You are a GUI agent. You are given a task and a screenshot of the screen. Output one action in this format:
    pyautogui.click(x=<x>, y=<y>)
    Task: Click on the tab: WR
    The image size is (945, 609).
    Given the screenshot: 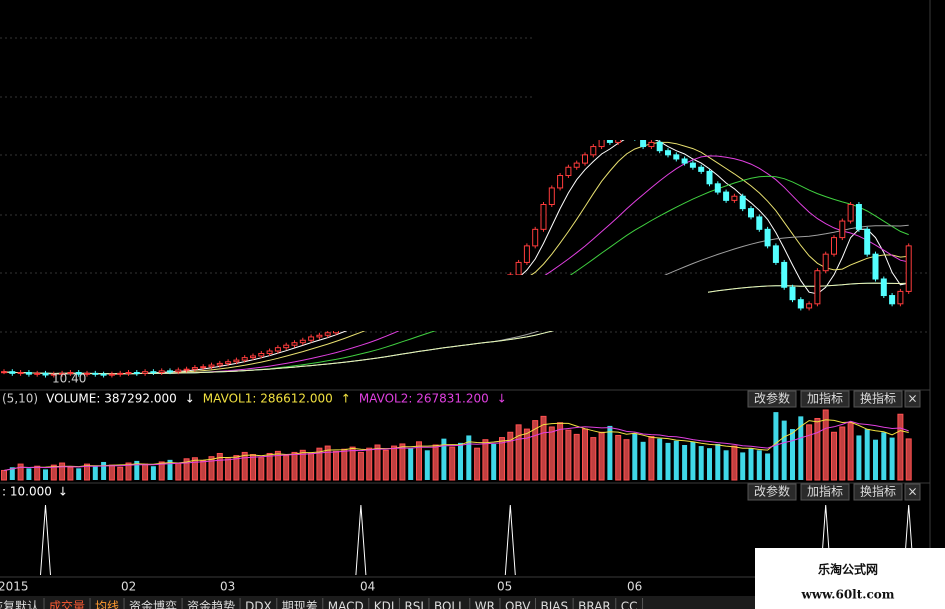 What is the action you would take?
    pyautogui.click(x=485, y=604)
    